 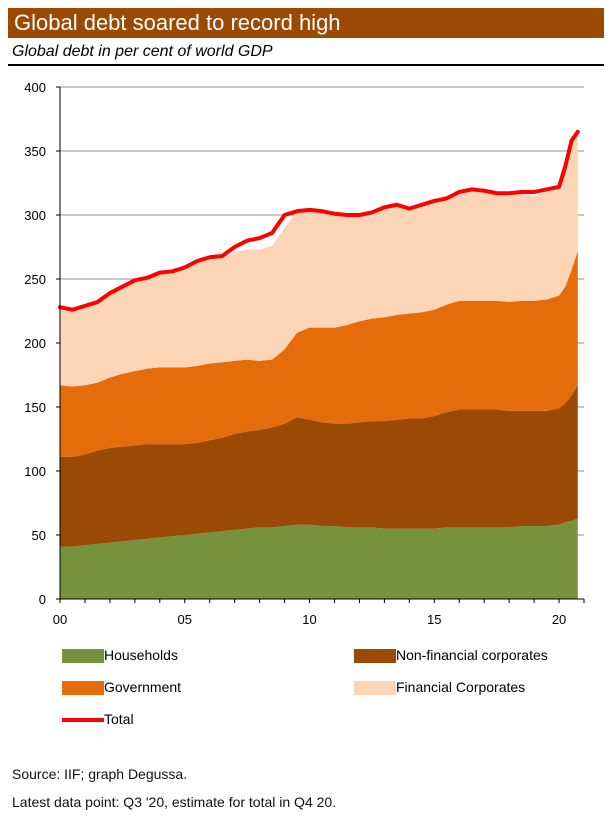 What do you see at coordinates (177, 22) in the screenshot?
I see `chart-title: Global debt soared to record high` at bounding box center [177, 22].